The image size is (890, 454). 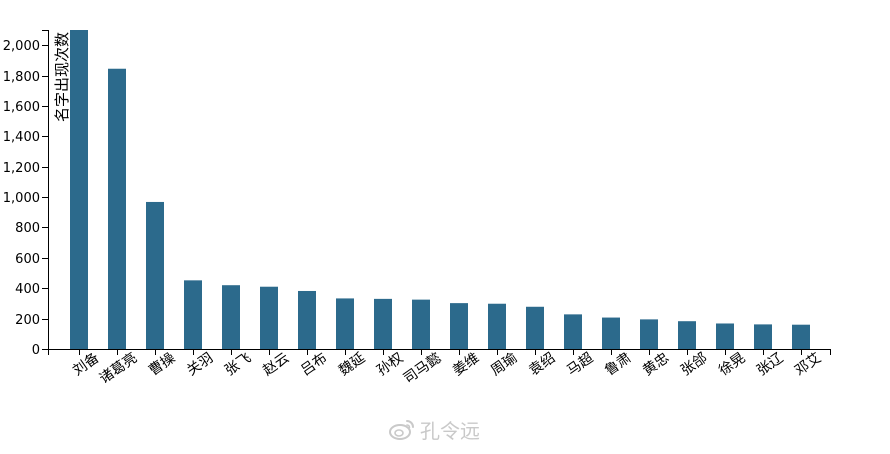 What do you see at coordinates (618, 364) in the screenshot?
I see `x-tick-label: 鲁肃` at bounding box center [618, 364].